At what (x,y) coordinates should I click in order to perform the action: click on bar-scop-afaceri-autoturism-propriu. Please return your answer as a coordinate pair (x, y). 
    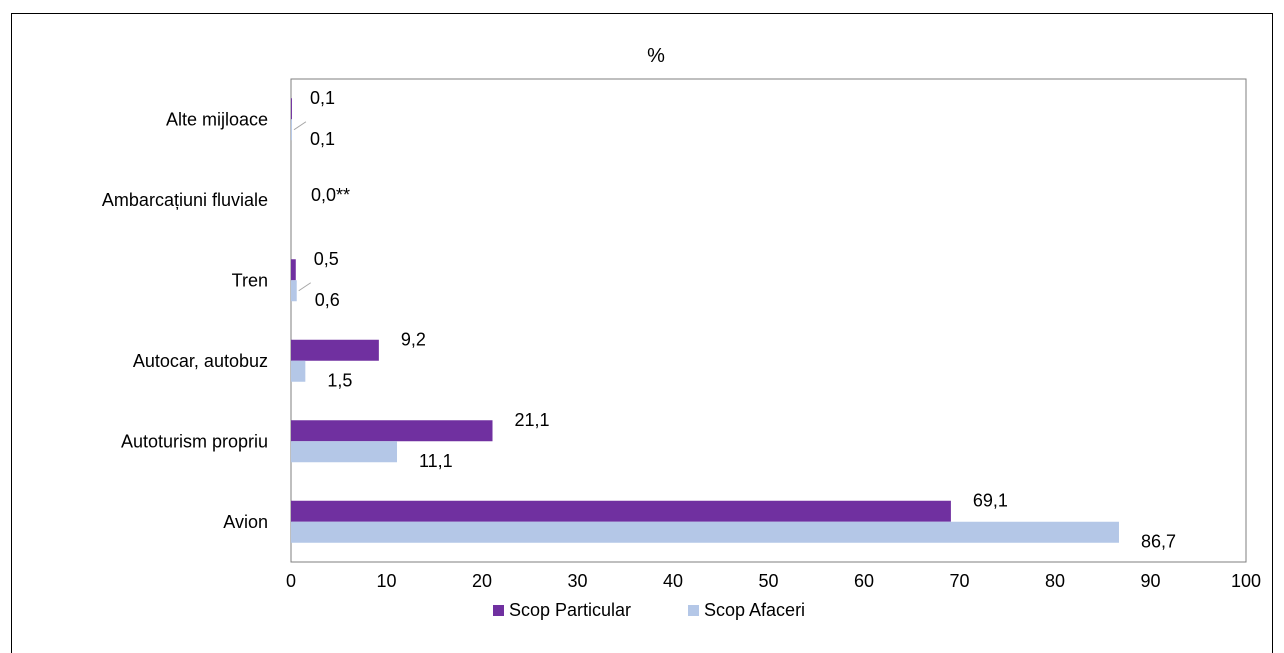
    Looking at the image, I should click on (344, 452).